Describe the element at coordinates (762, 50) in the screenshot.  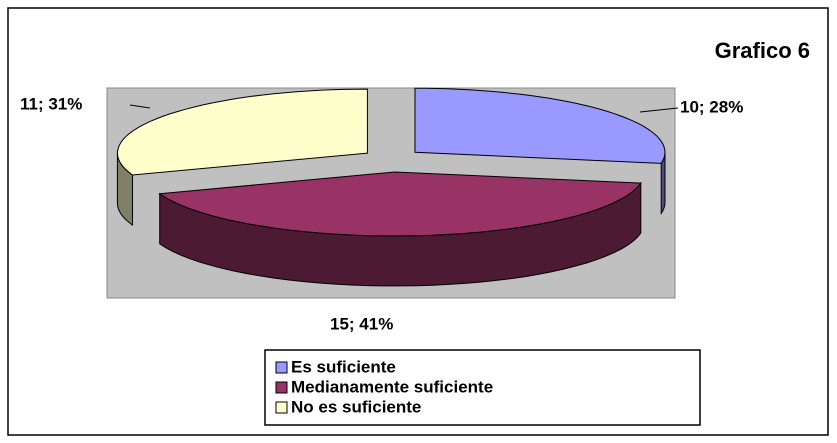
I see `chart-title: Grafico 6` at that location.